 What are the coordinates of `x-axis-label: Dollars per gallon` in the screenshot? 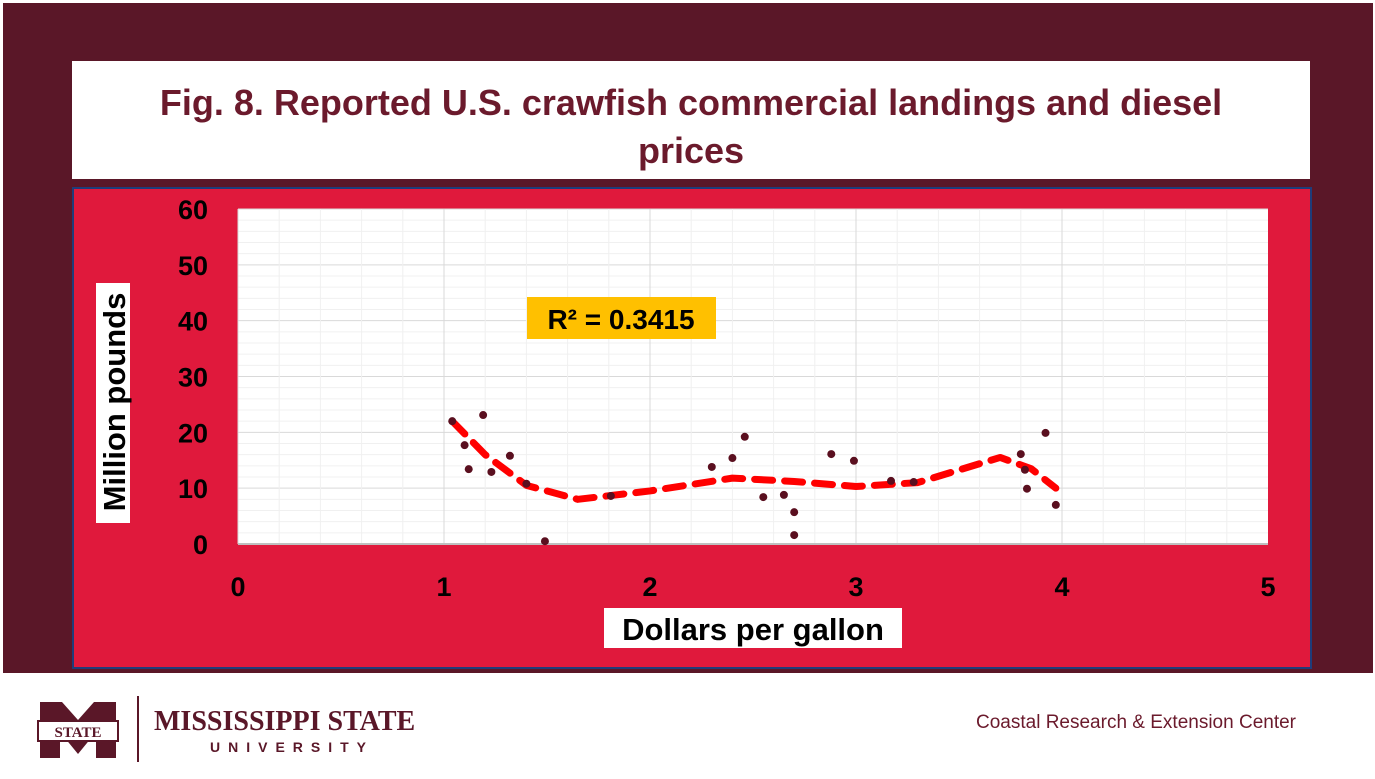 It's located at (753, 629).